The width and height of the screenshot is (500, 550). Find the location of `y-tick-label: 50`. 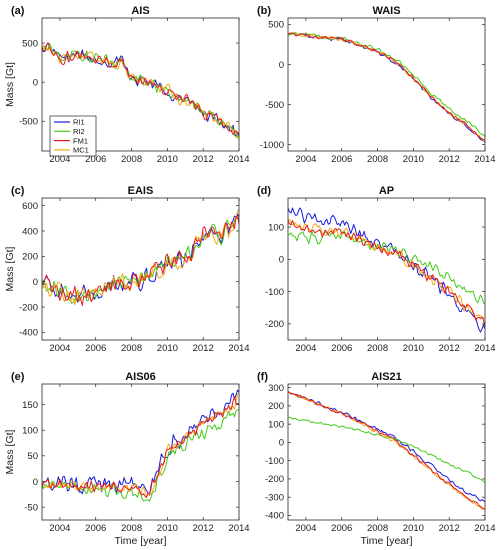

y-tick-label: 50 is located at coordinates (32, 456).